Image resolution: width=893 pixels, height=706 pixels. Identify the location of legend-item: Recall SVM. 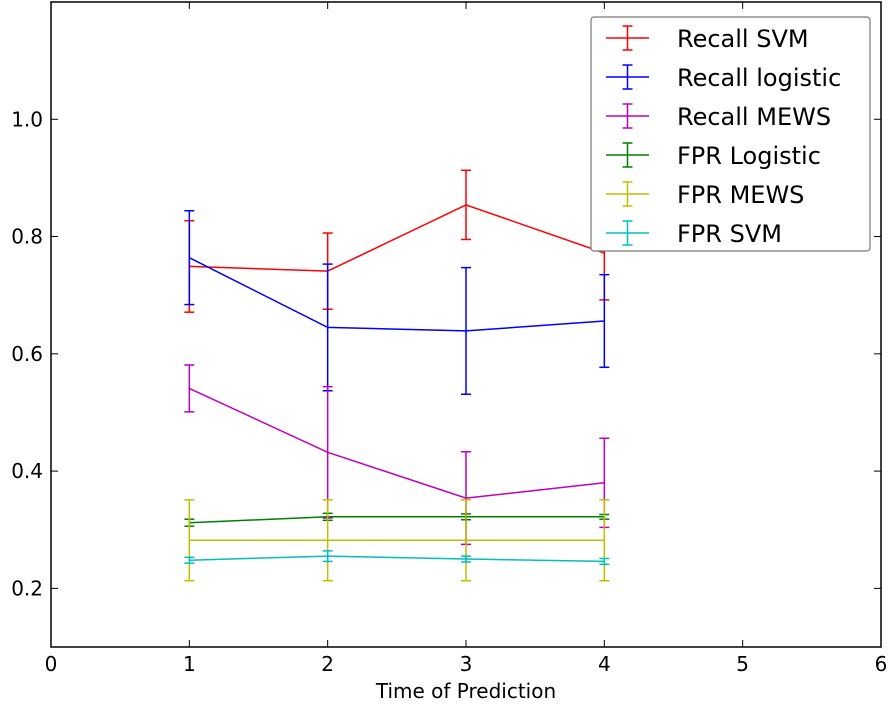
(707, 39).